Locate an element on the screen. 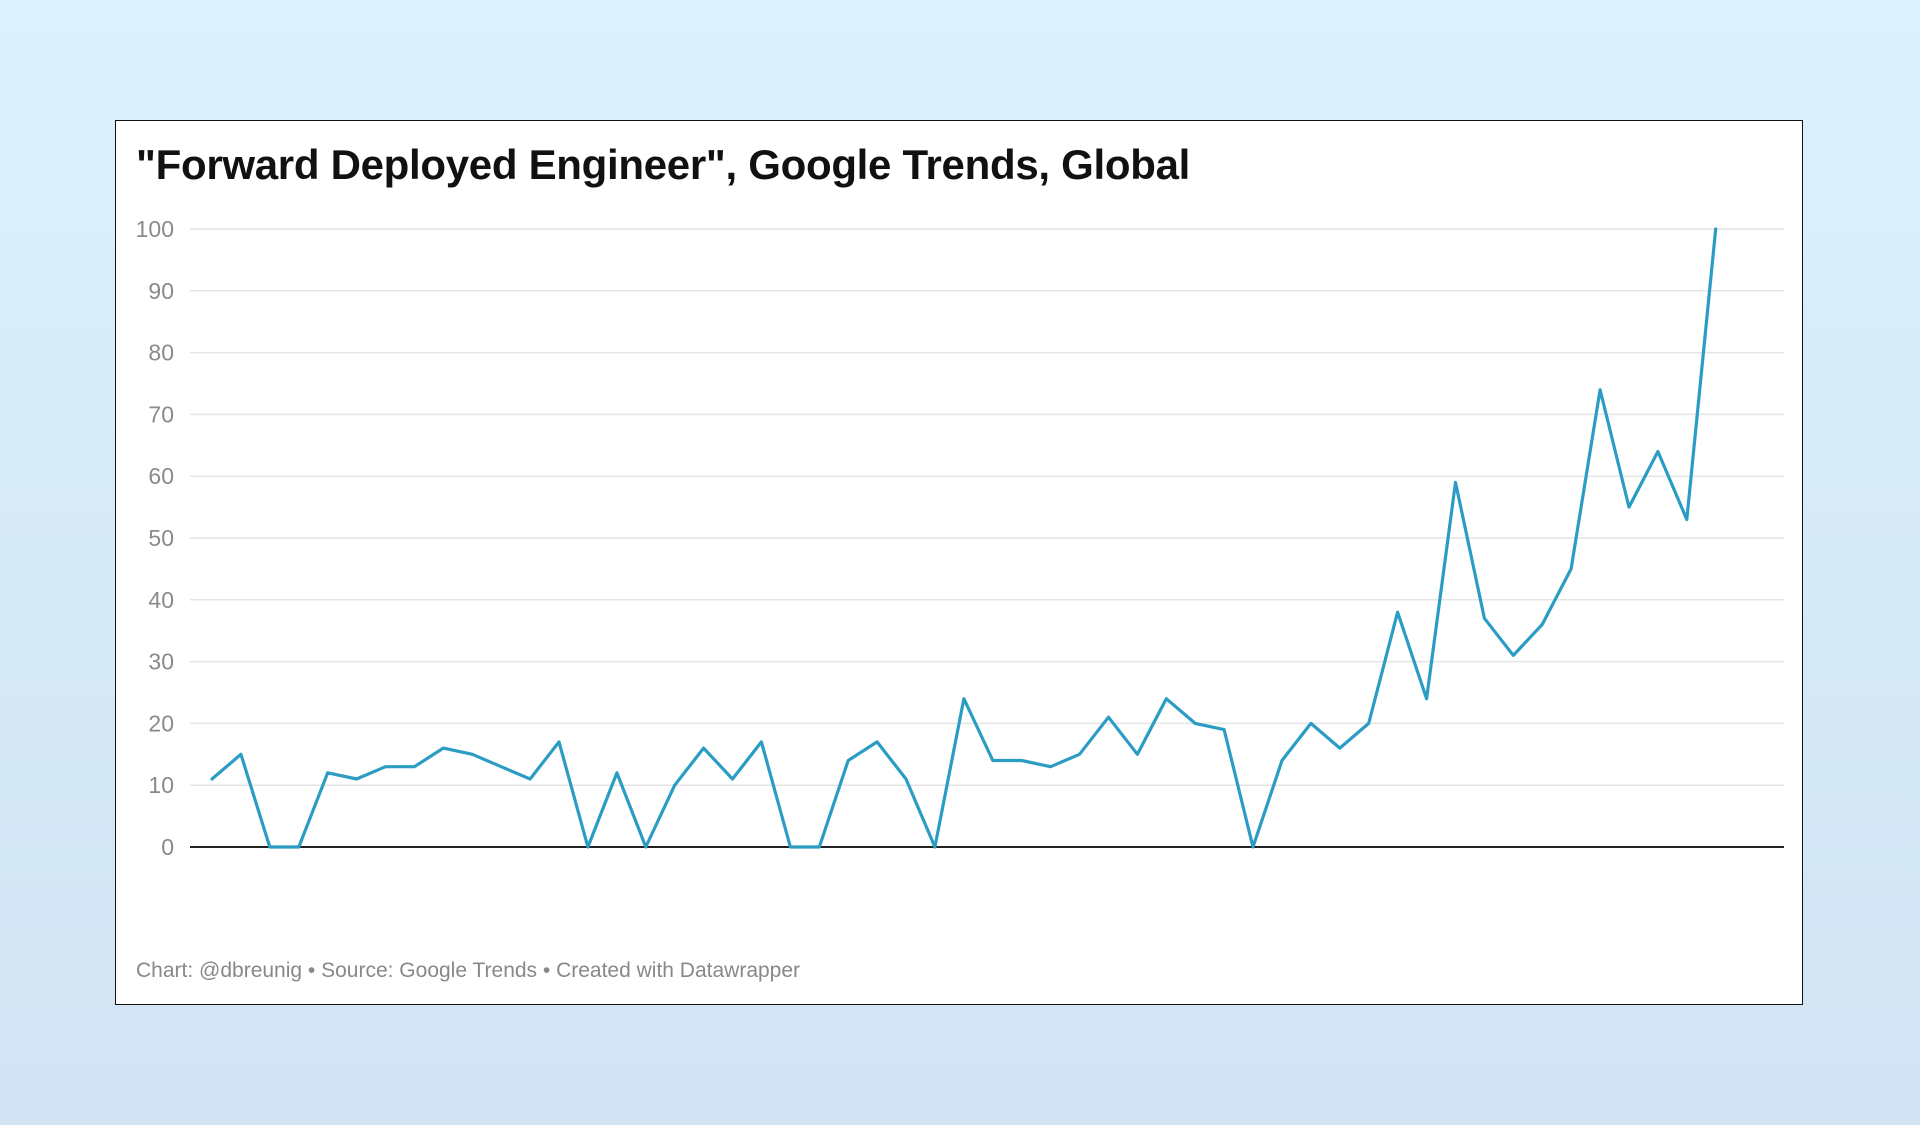 The height and width of the screenshot is (1125, 1920). x-tick-label-nov: Nov is located at coordinates (582, 860).